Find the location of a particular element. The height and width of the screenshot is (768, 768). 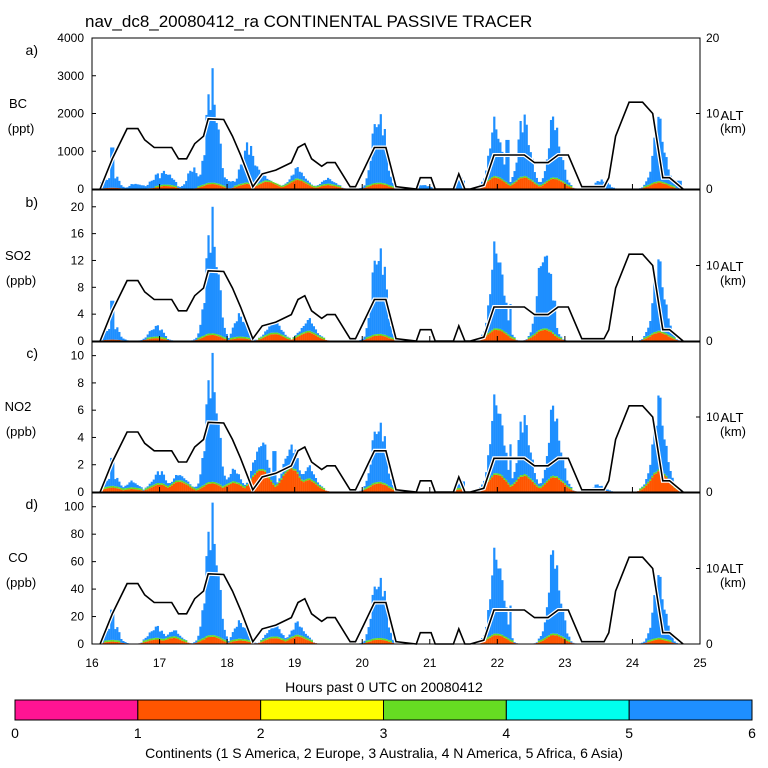

alt-tick-label: 0 is located at coordinates (709, 341).